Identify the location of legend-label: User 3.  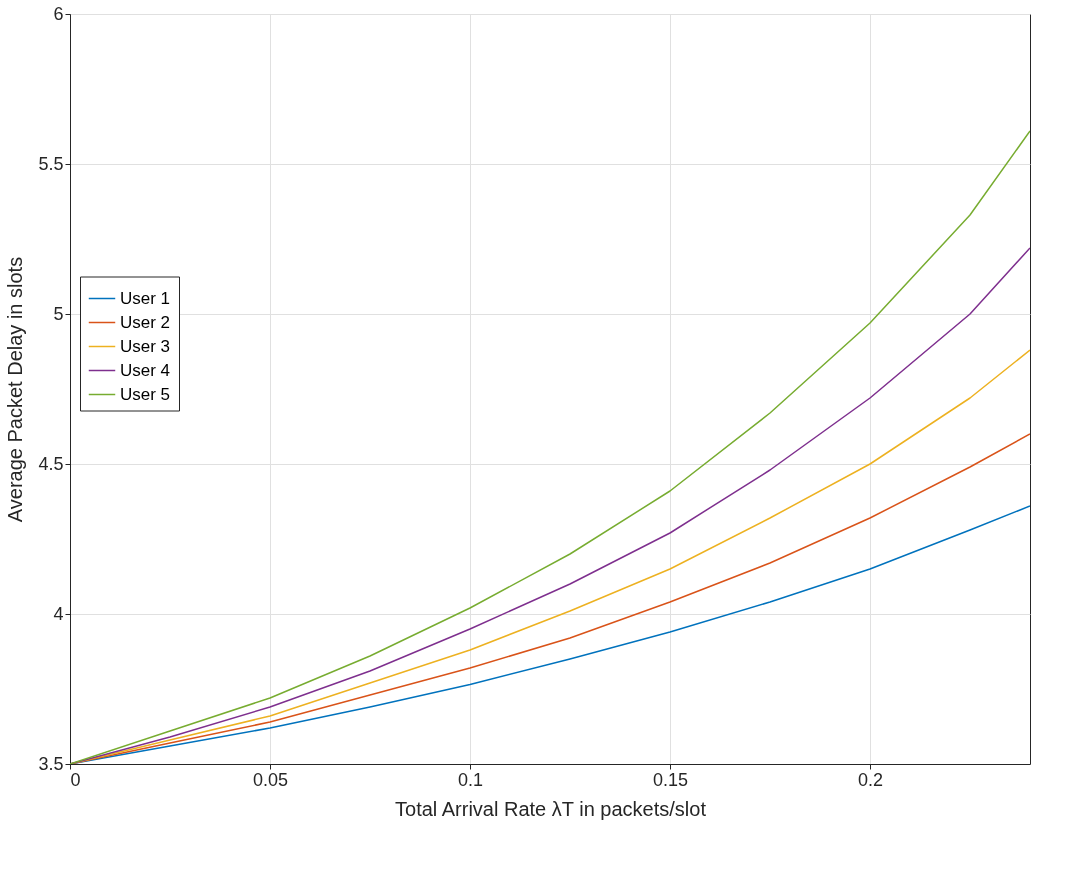
(145, 346).